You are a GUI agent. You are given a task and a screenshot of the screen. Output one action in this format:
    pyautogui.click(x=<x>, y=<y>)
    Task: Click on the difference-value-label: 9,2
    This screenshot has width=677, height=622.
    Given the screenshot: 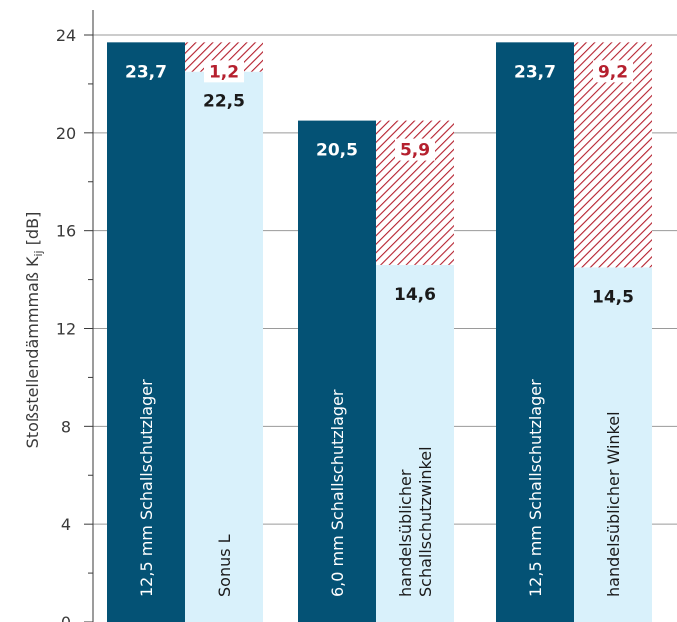 What is the action you would take?
    pyautogui.click(x=613, y=72)
    